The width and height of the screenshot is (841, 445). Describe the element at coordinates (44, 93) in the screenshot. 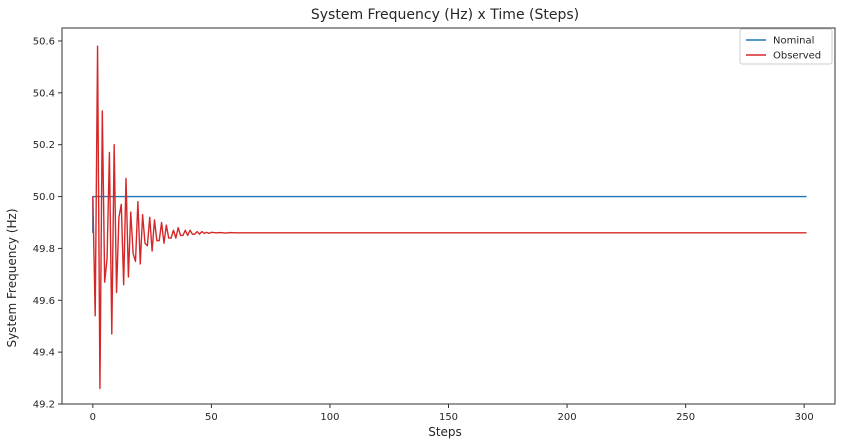

I see `y-tick-label: 50.4` at that location.